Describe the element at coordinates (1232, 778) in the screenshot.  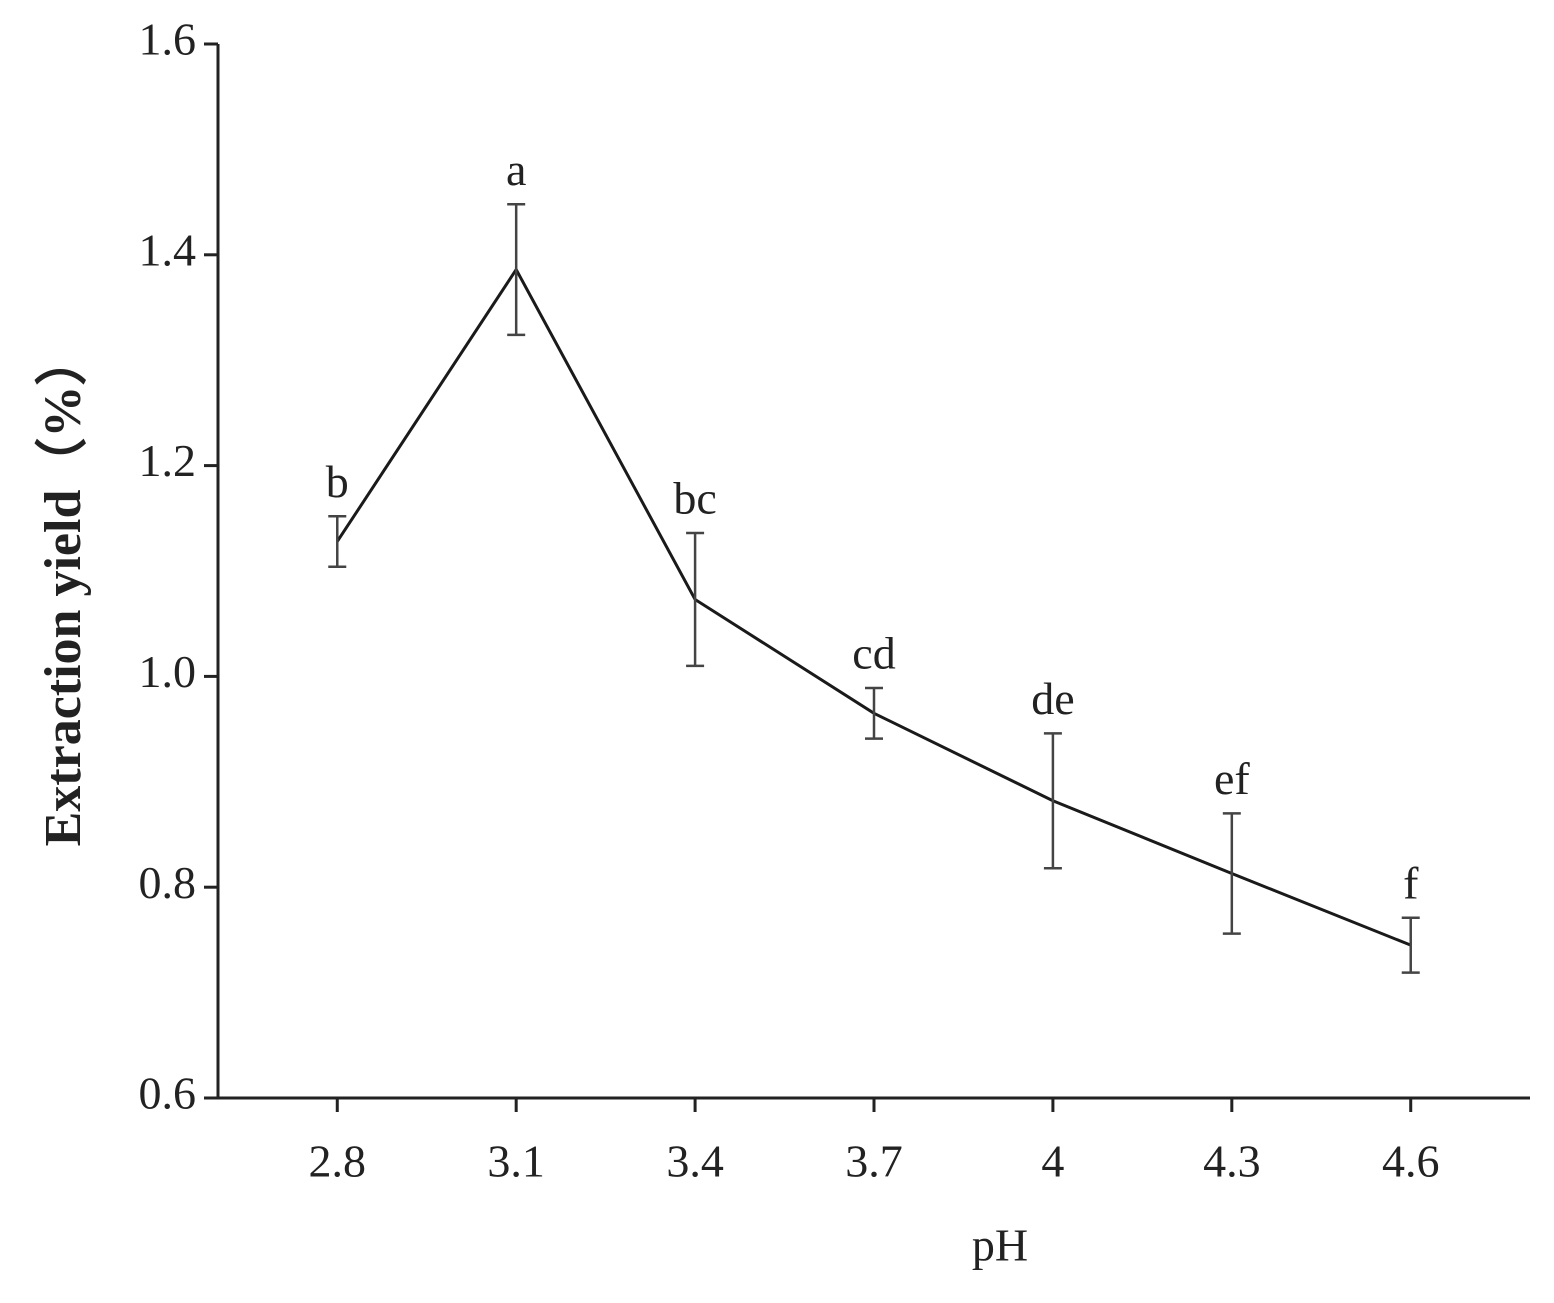
I see `point-label: ef` at that location.